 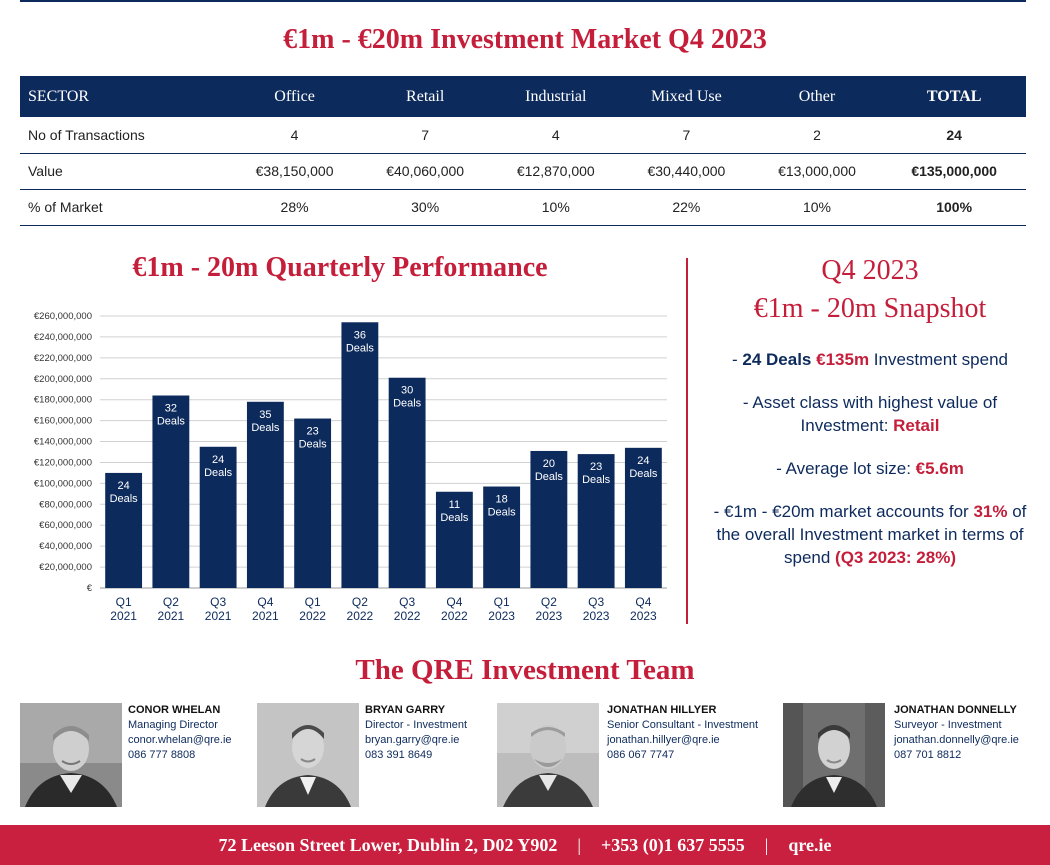 What do you see at coordinates (63, 462) in the screenshot?
I see `y-tick-label: €120,000,000` at bounding box center [63, 462].